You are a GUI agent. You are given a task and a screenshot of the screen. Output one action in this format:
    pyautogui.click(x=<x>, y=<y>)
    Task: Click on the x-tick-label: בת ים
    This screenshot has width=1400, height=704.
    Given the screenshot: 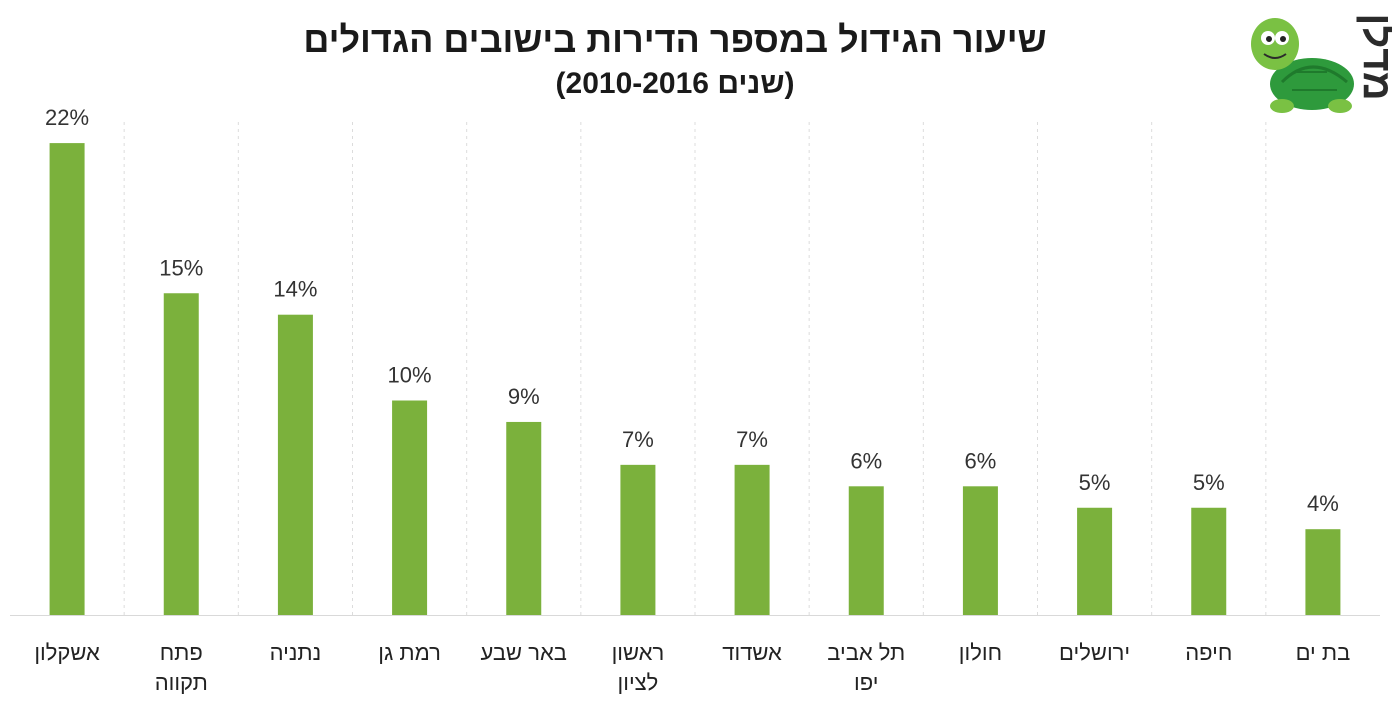 What is the action you would take?
    pyautogui.click(x=1323, y=652)
    